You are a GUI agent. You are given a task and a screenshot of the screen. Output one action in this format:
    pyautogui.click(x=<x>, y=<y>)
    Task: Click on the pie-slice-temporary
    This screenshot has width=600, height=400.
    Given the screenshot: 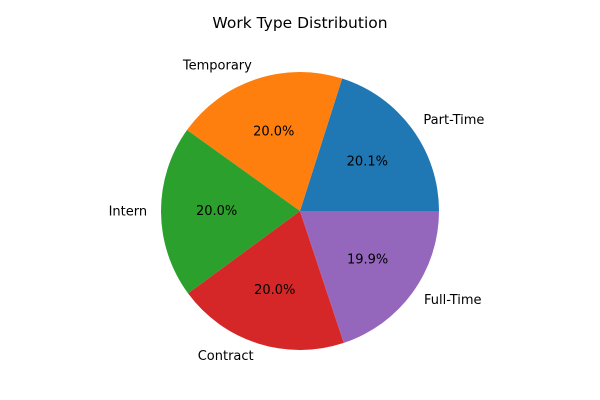 What is the action you would take?
    pyautogui.click(x=265, y=141)
    